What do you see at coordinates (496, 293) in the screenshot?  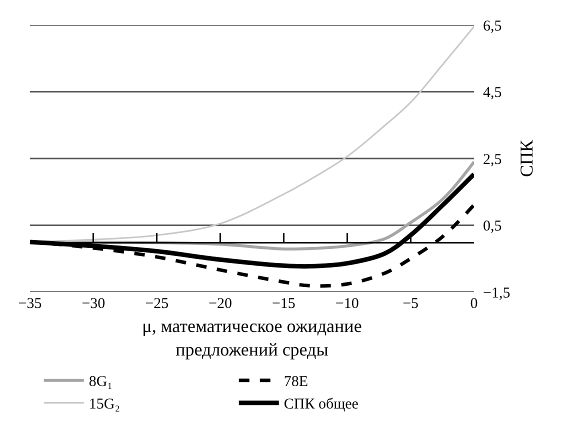 I see `y-tick-label: −1,5` at bounding box center [496, 293].